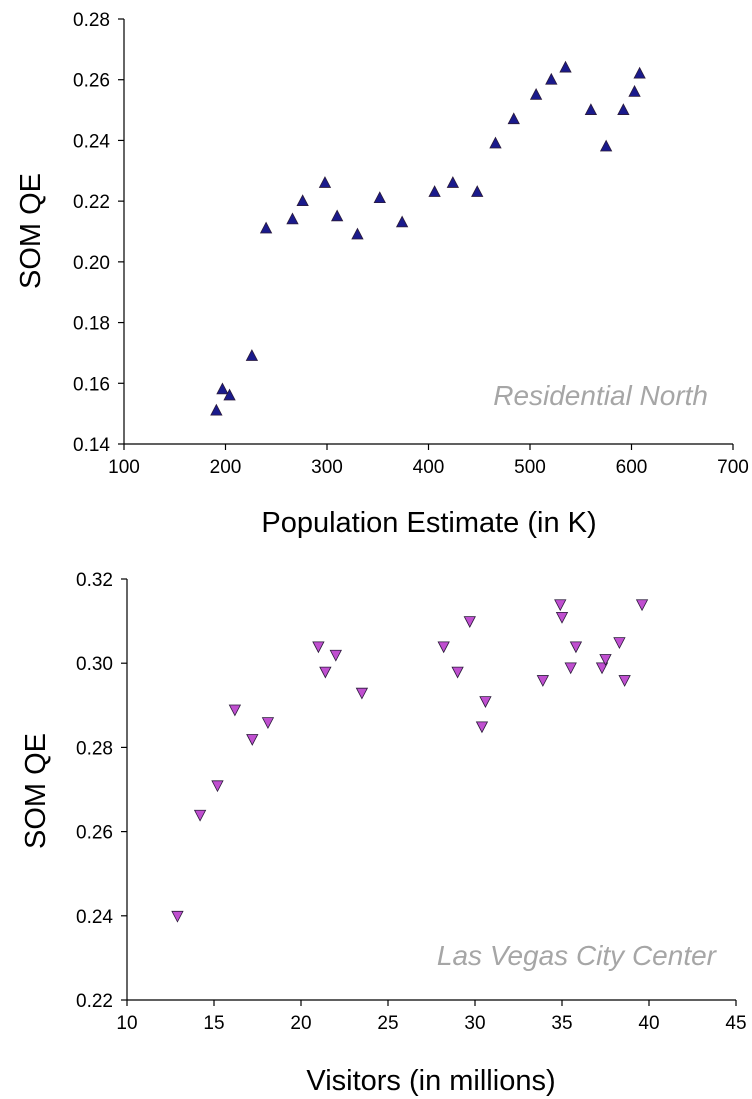 The width and height of the screenshot is (752, 1099). What do you see at coordinates (124, 467) in the screenshot?
I see `x-tick-label: 100` at bounding box center [124, 467].